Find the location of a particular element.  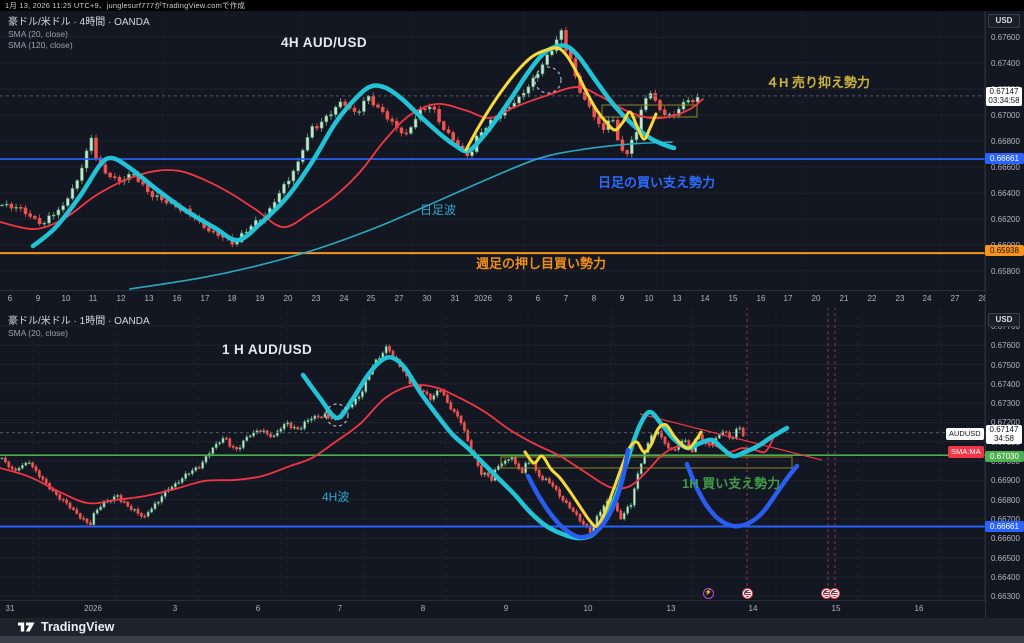

currency-toggle-1h: USD is located at coordinates (1004, 320).